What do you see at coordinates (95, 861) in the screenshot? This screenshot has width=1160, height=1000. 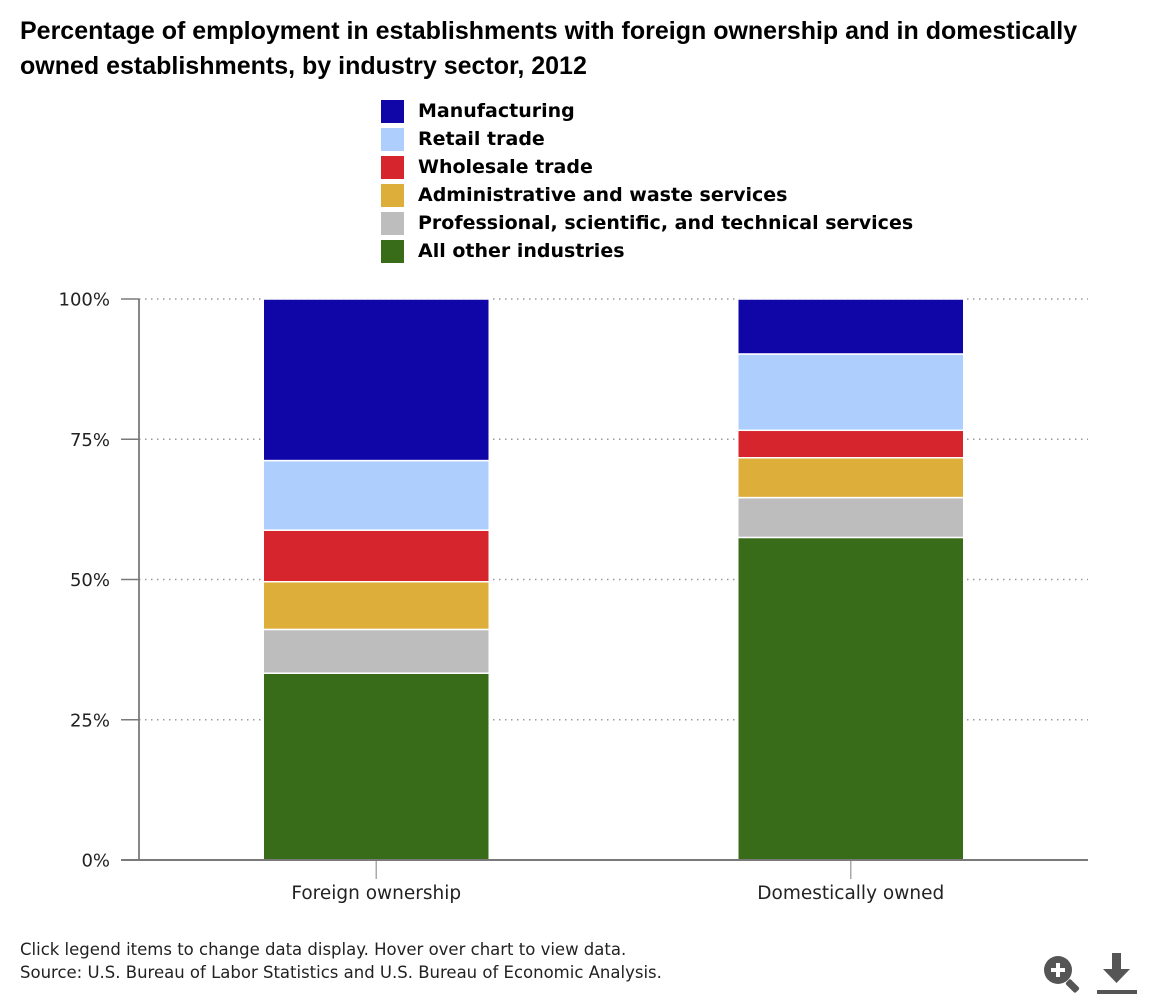 I see `y-tick-label: 0%` at bounding box center [95, 861].